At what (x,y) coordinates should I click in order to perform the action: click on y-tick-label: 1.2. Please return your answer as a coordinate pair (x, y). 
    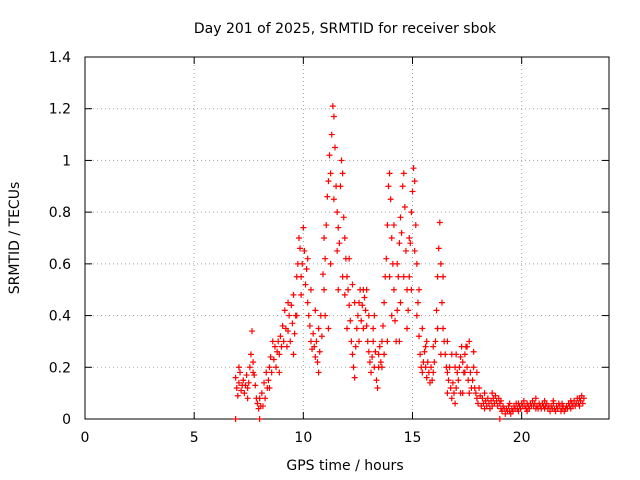
    Looking at the image, I should click on (60, 110).